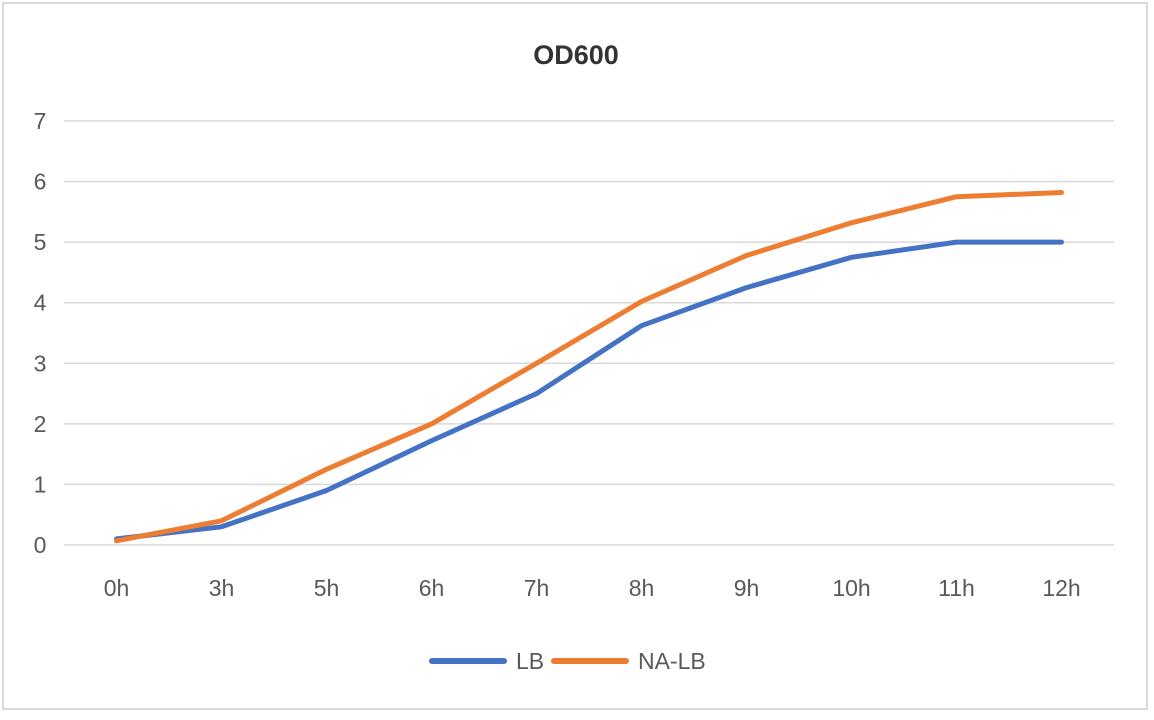  What do you see at coordinates (222, 588) in the screenshot?
I see `x-tick-label: 3h` at bounding box center [222, 588].